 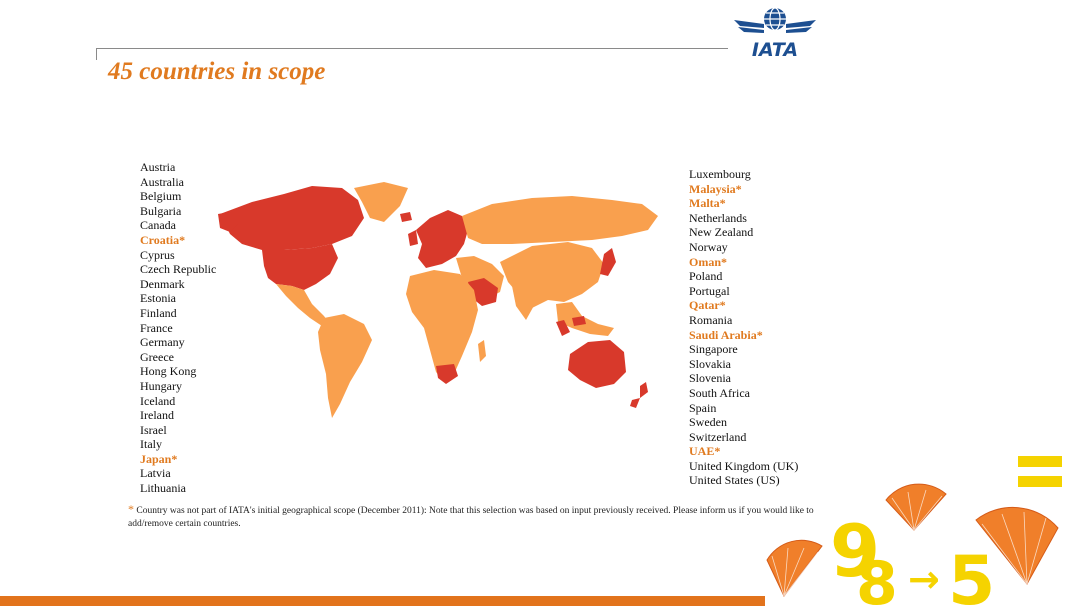 I want to click on map-south-america, so click(x=345, y=366).